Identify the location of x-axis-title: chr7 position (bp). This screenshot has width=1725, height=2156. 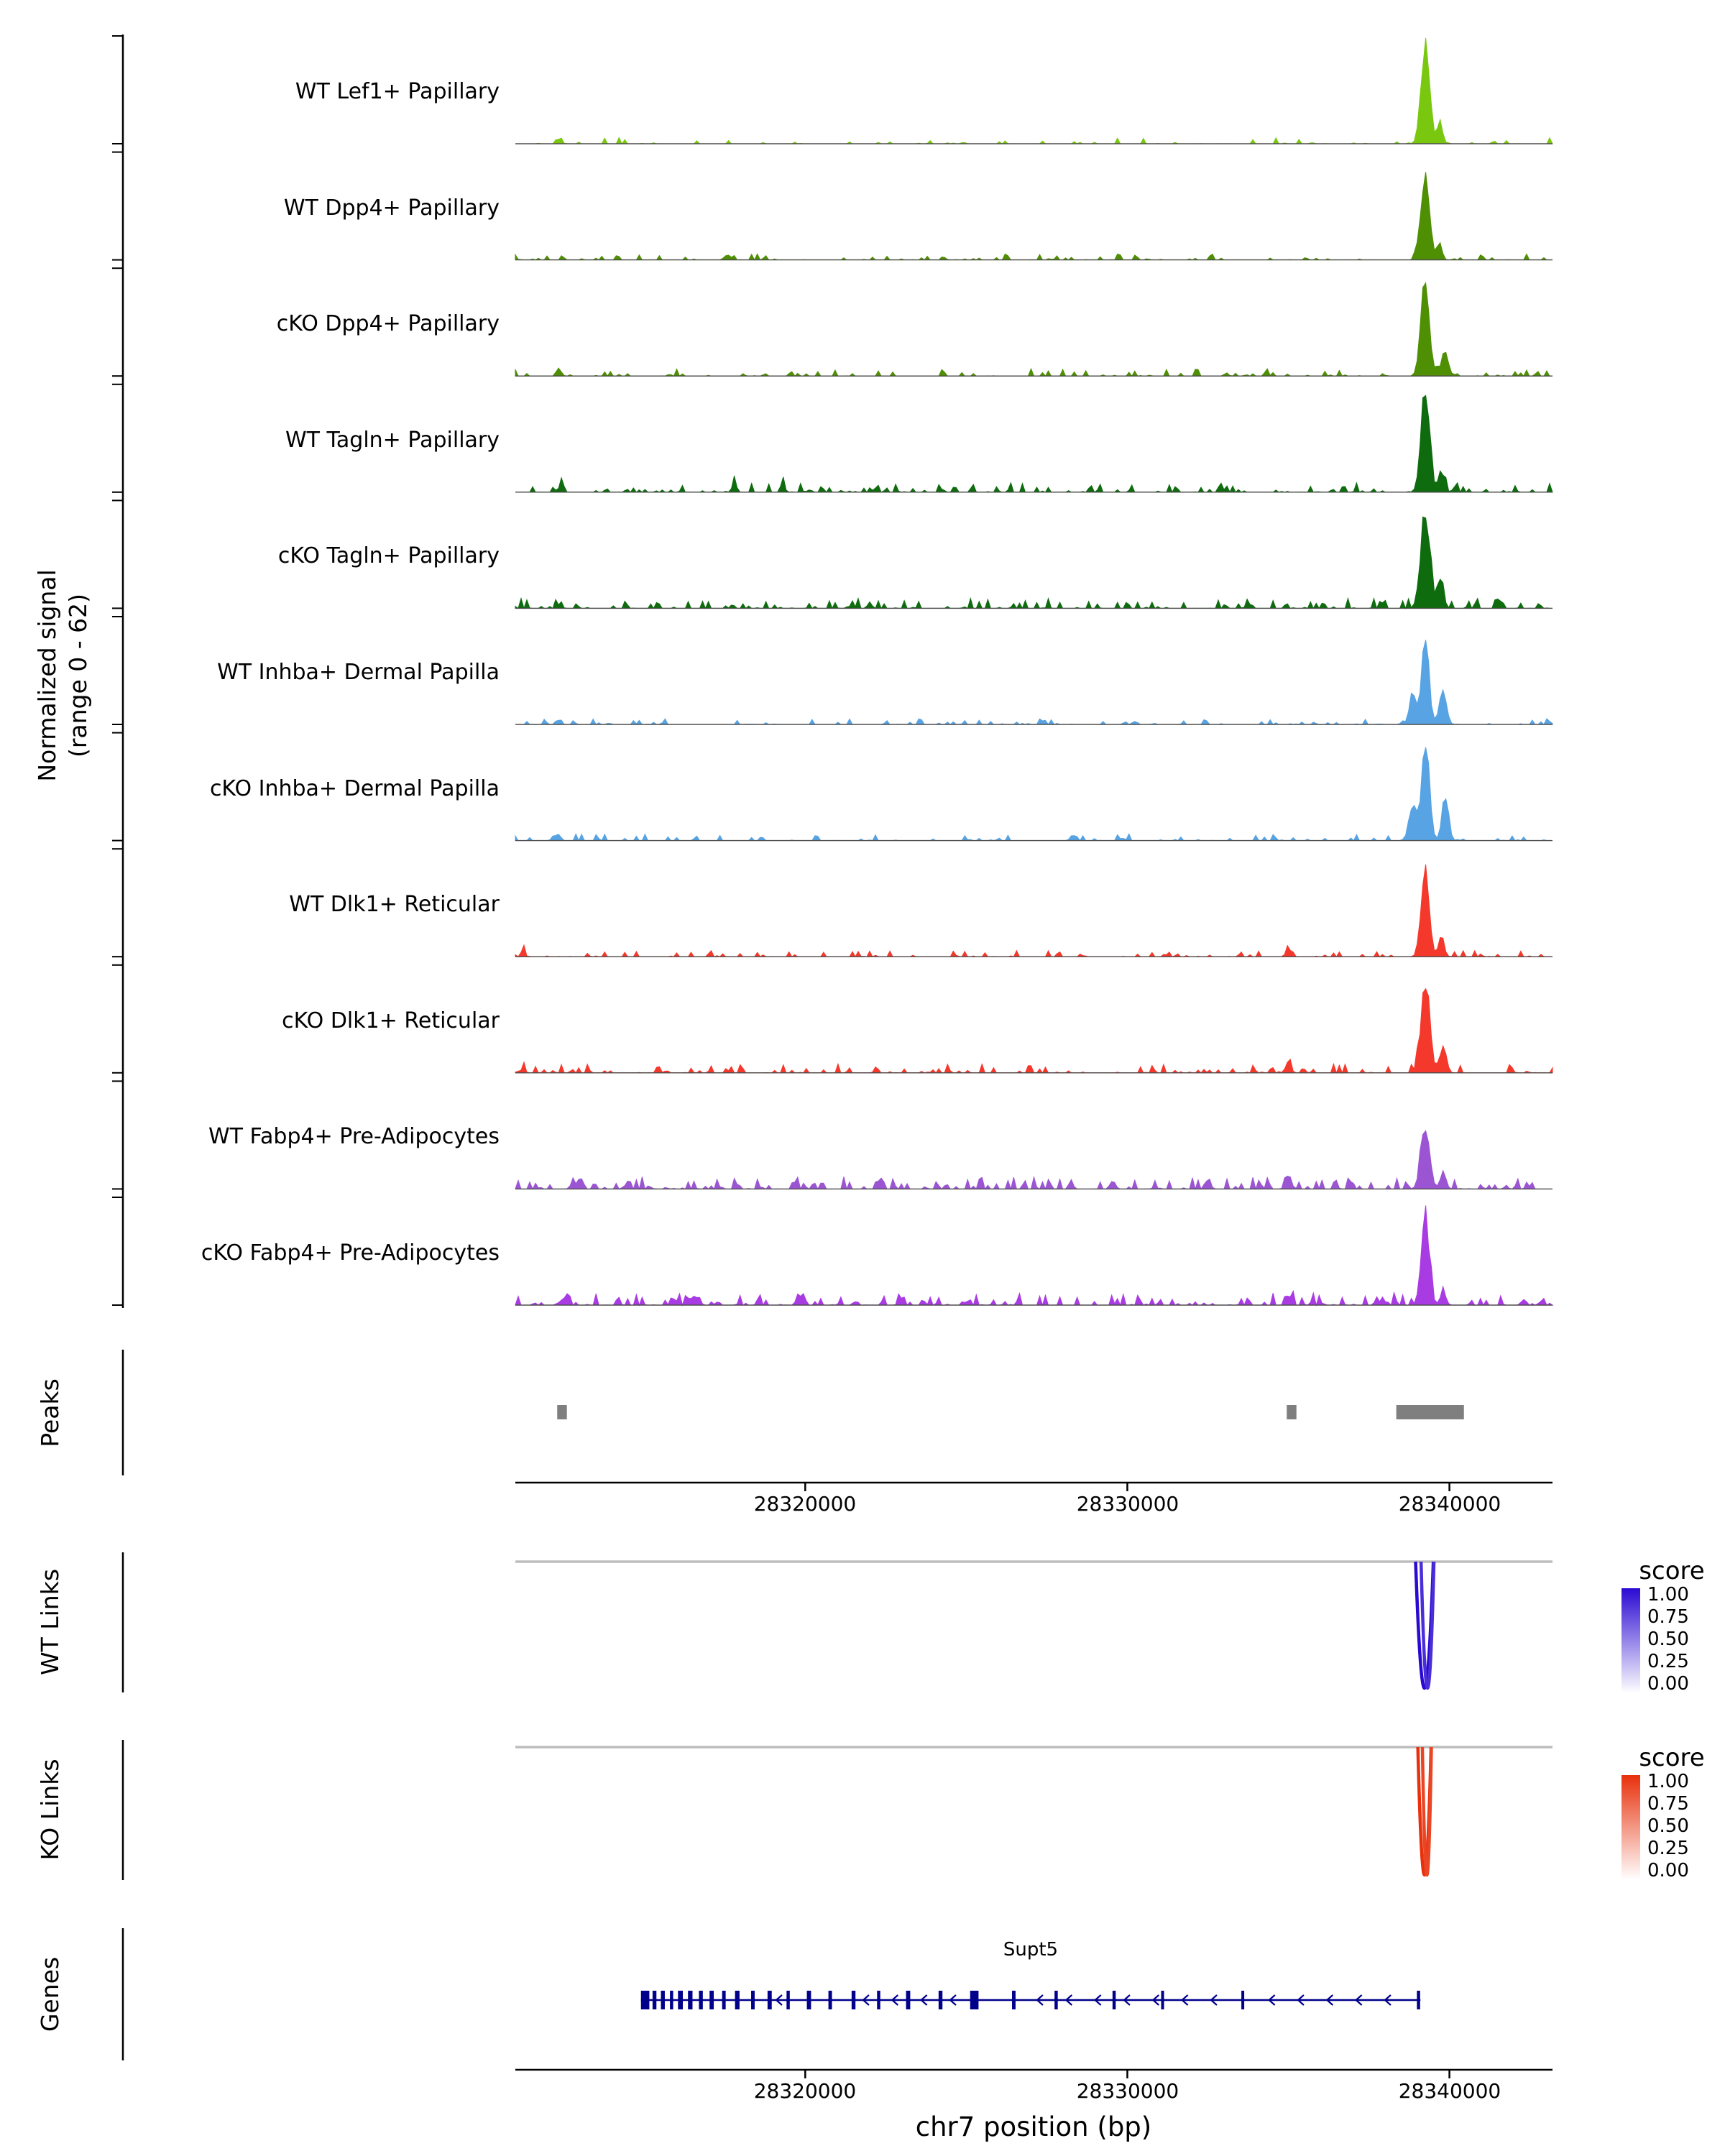
(1033, 2126).